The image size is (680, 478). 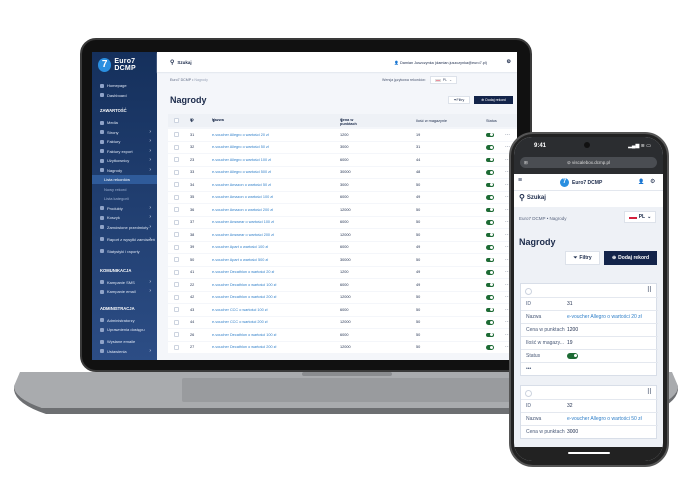 What do you see at coordinates (240, 247) in the screenshot?
I see `cell-name-link: e-voucher Apart o wartości 100 zł` at bounding box center [240, 247].